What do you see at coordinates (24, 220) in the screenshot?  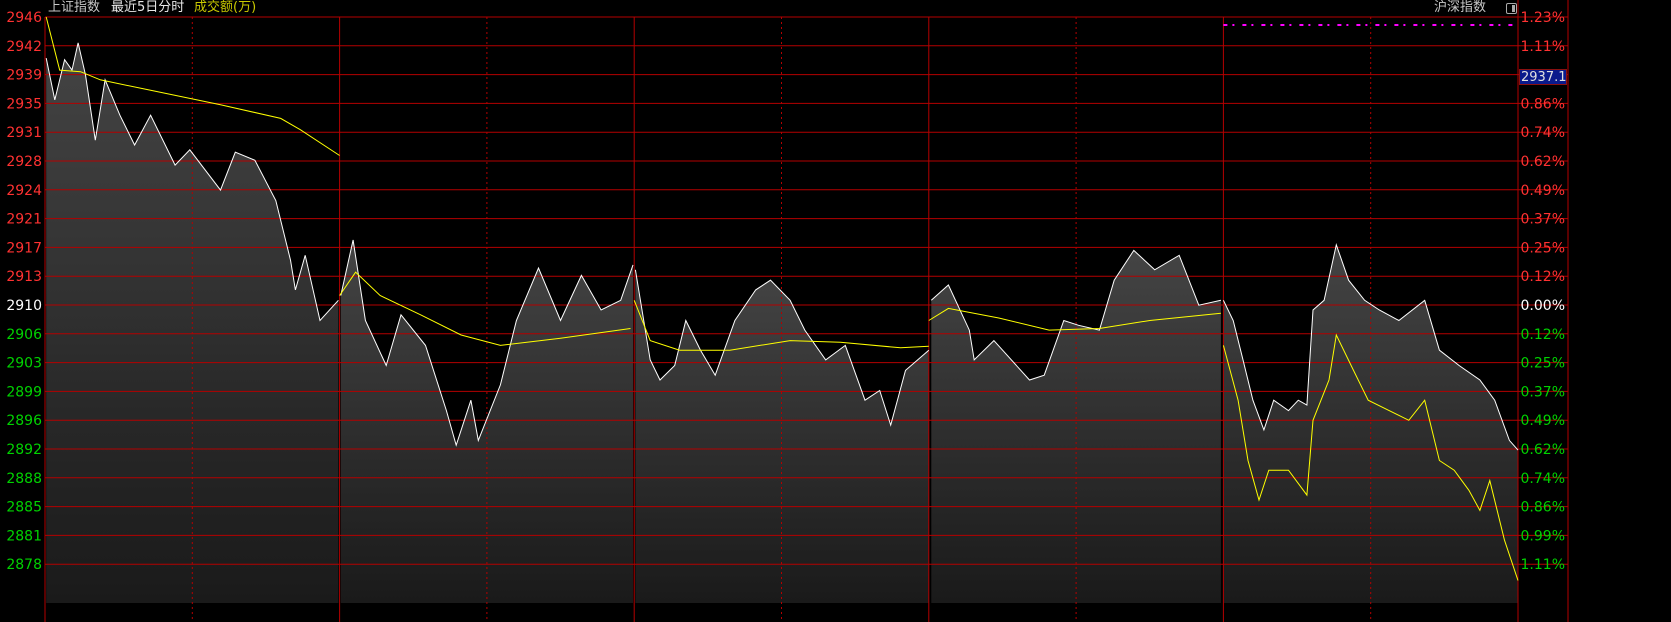 I see `y-tick-label-left: 2921` at bounding box center [24, 220].